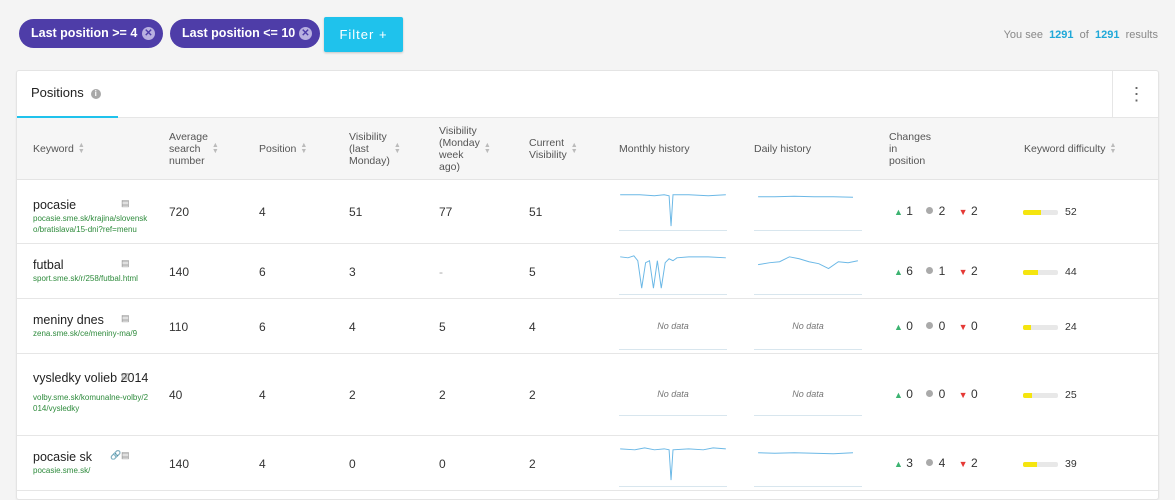 The image size is (1175, 500). What do you see at coordinates (1084, 35) in the screenshot?
I see `results-of: of` at bounding box center [1084, 35].